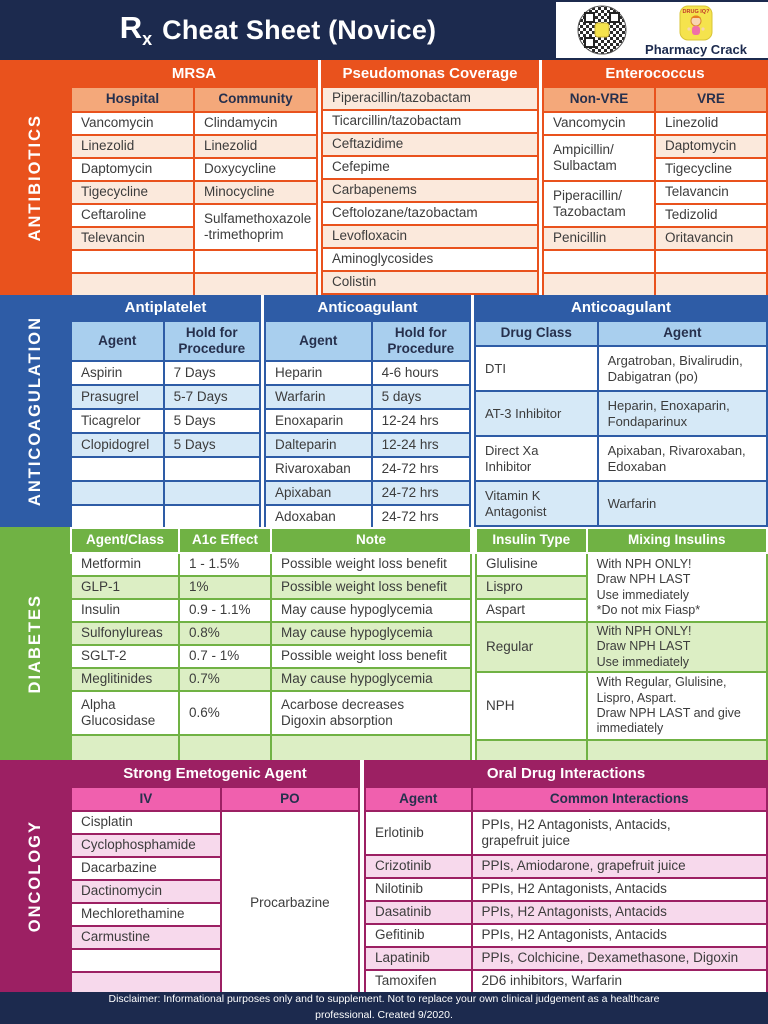  Describe the element at coordinates (536, 413) in the screenshot. I see `class-cell: AT-3 Inhibitor` at that location.